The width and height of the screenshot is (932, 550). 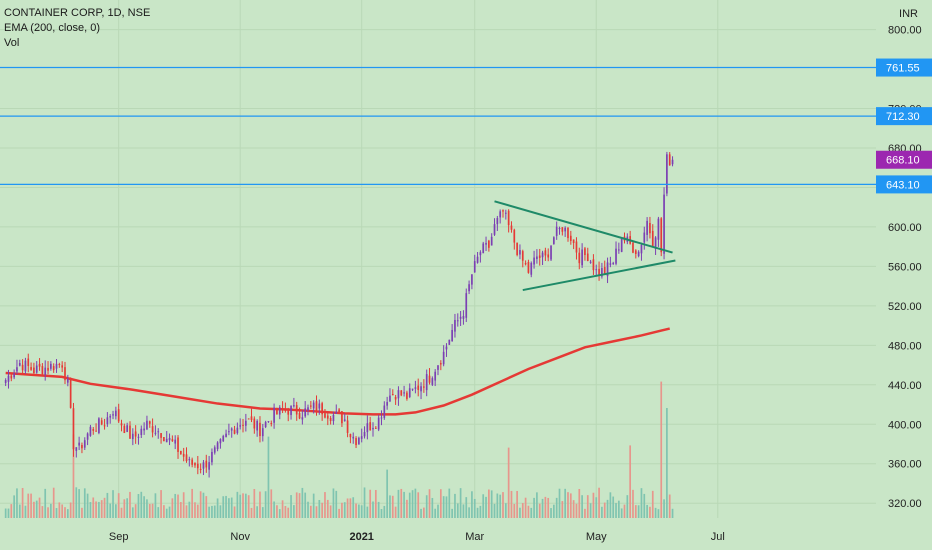 I want to click on volume-indicator-label: Vol, so click(x=12, y=43).